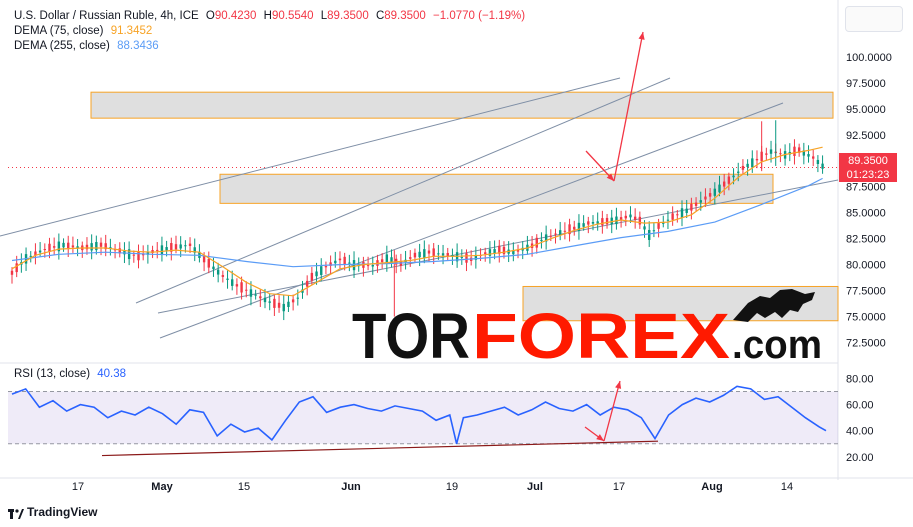 This screenshot has width=913, height=527. I want to click on rsi-forecast-arrow-down-head, so click(600, 437).